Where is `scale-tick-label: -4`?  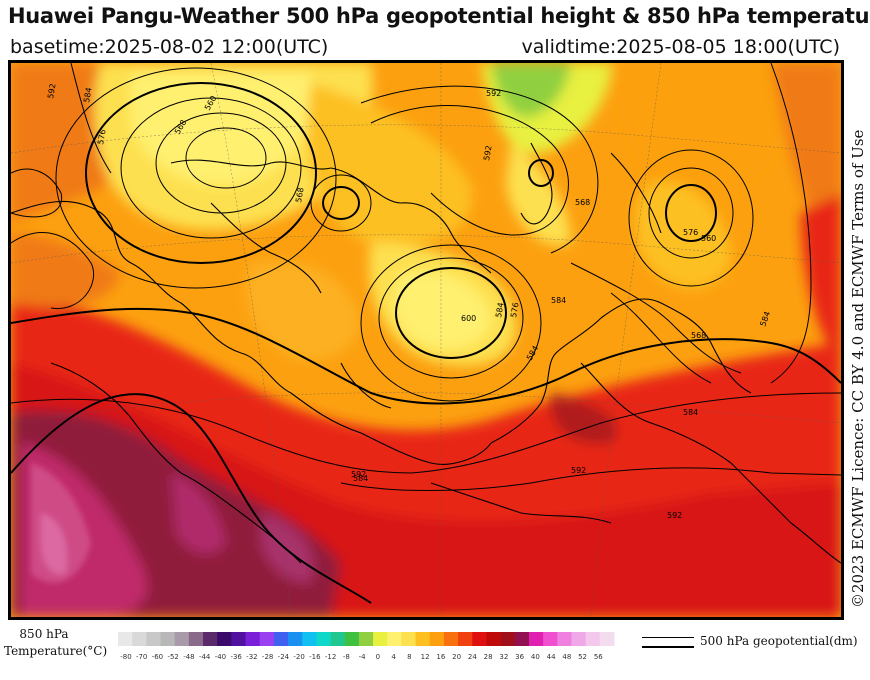
scale-tick-label: -4 is located at coordinates (363, 657).